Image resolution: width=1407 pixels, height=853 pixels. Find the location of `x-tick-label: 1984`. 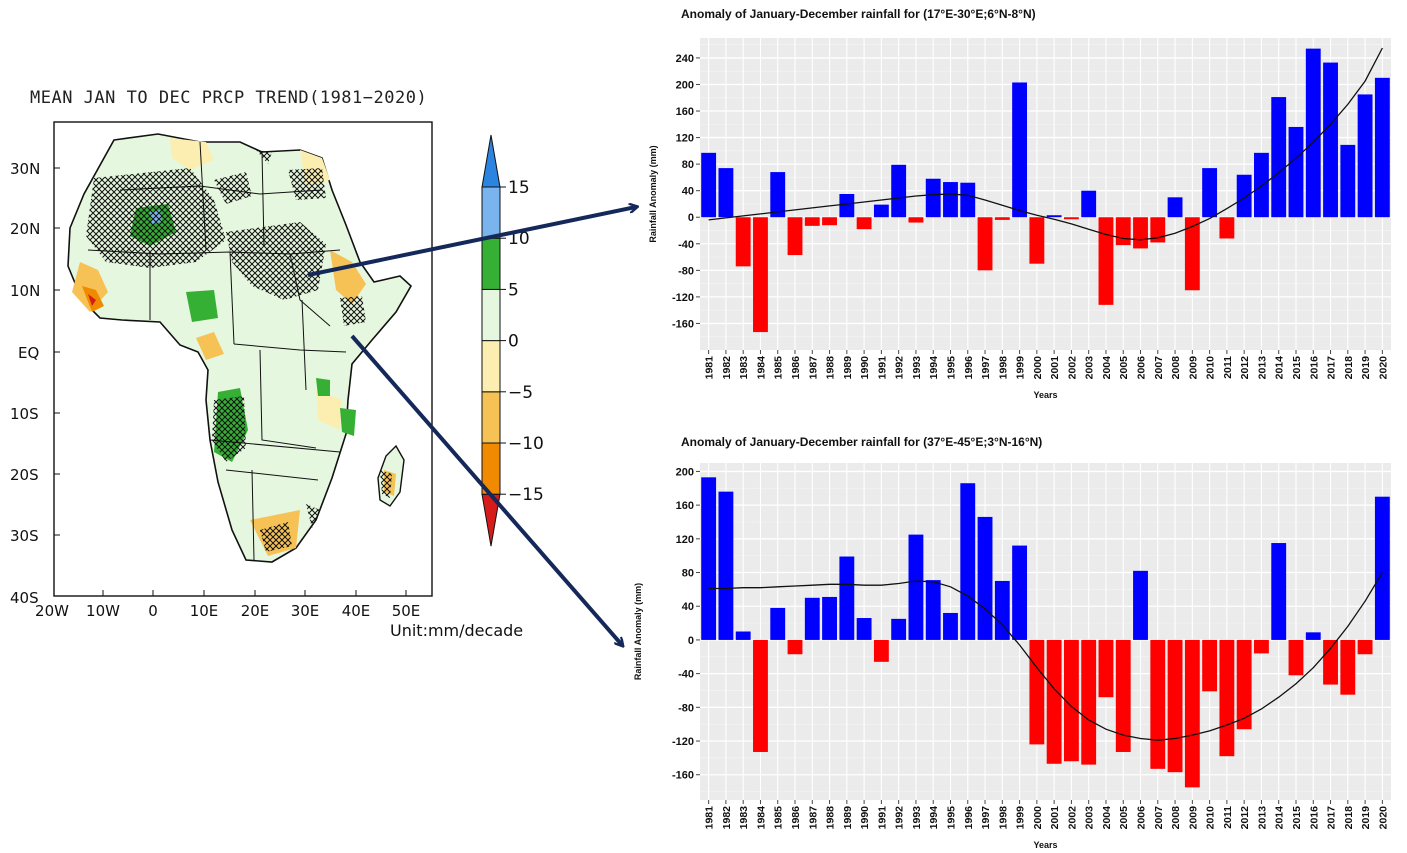

x-tick-label: 1984 is located at coordinates (761, 368).